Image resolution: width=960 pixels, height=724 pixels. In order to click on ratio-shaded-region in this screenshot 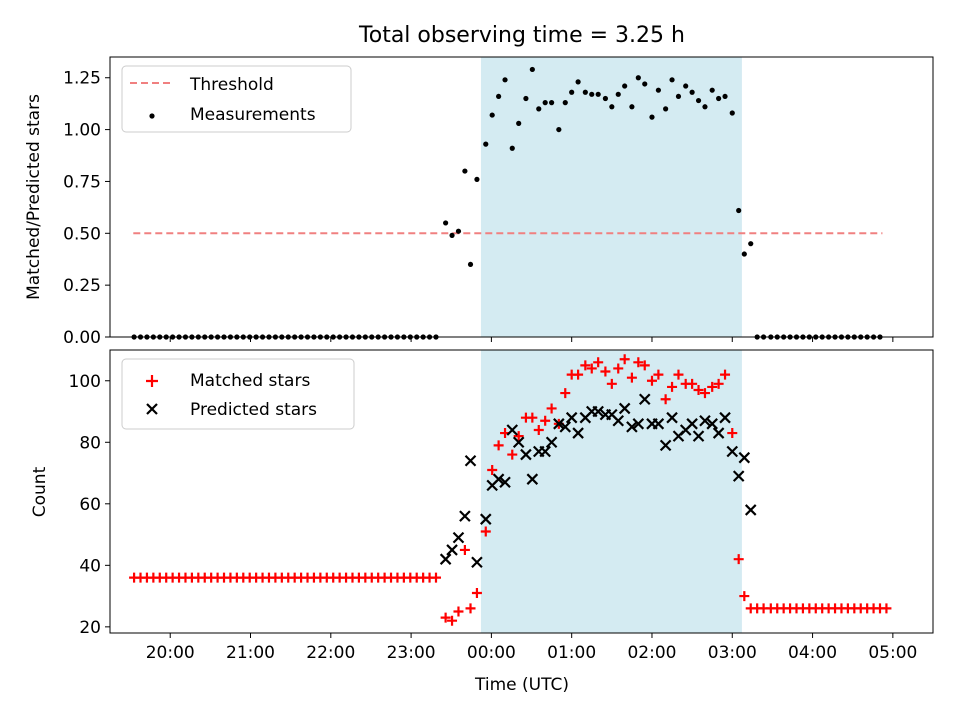, I will do `click(611, 197)`.